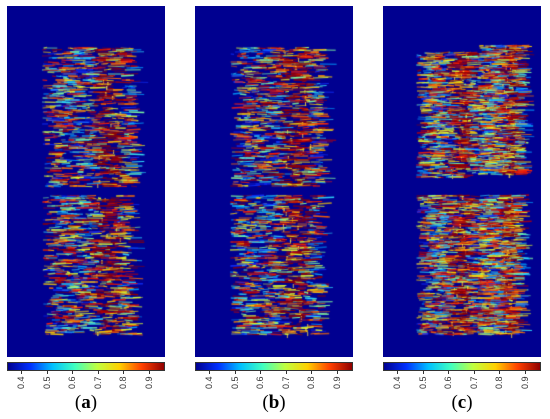 This screenshot has width=550, height=419. Describe the element at coordinates (462, 366) in the screenshot. I see `colorbar-c` at that location.